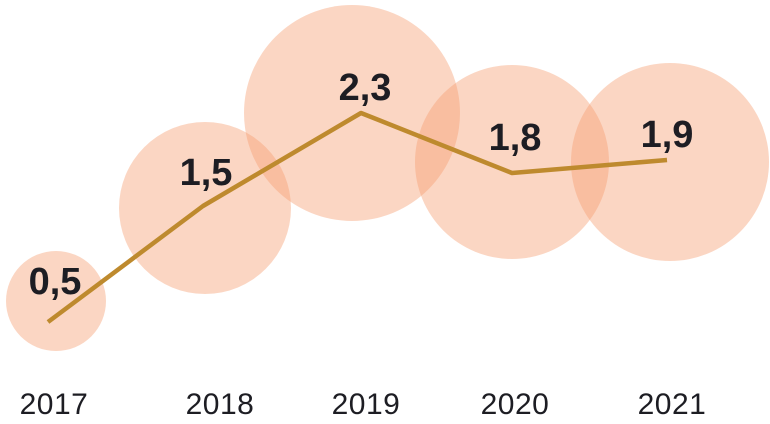 This screenshot has width=770, height=424. What do you see at coordinates (672, 404) in the screenshot?
I see `year-label-2021: 2021` at bounding box center [672, 404].